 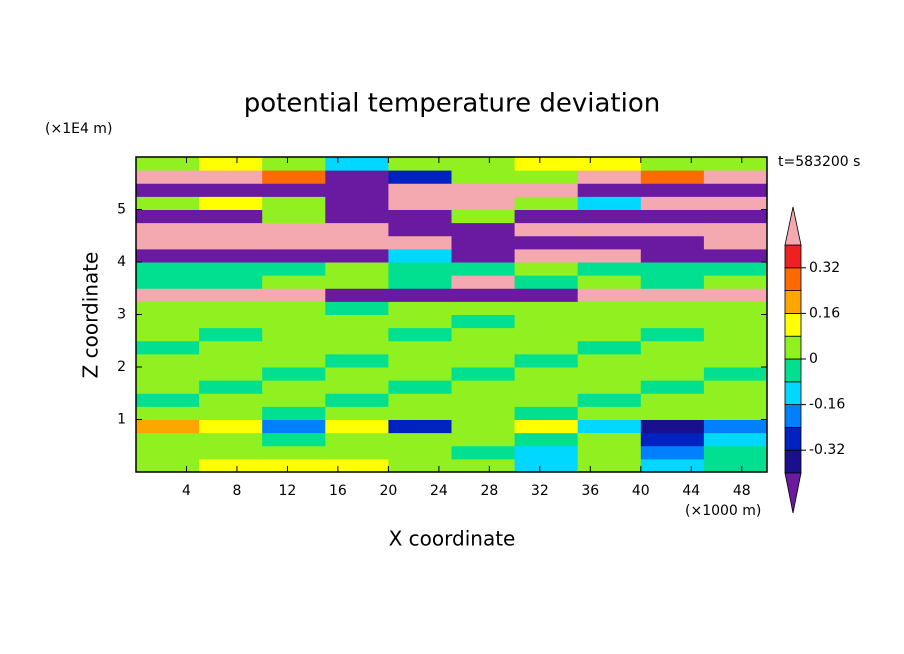 I want to click on time-annotation: t=583200 s, so click(x=819, y=162).